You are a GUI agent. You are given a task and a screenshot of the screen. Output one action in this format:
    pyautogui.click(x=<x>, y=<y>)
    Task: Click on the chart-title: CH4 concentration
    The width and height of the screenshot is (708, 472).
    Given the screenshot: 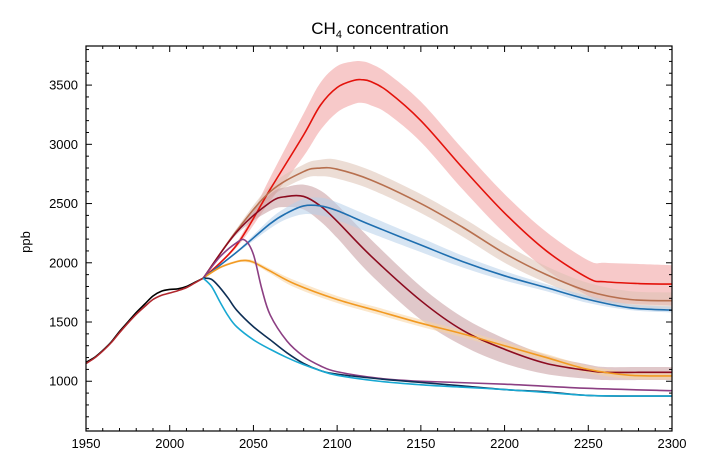 What is the action you would take?
    pyautogui.click(x=379, y=30)
    